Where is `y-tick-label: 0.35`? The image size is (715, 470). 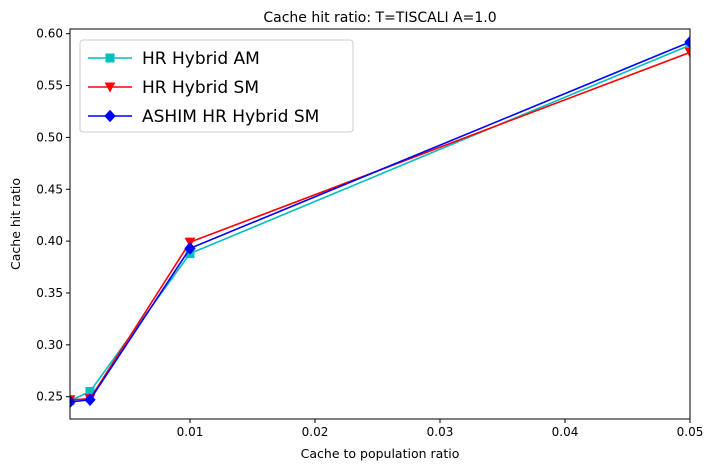 y-tick-label: 0.35 is located at coordinates (49, 293).